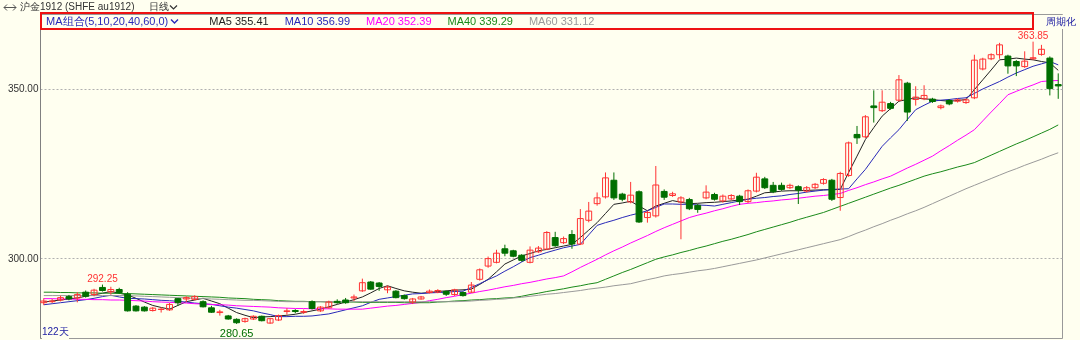  Describe the element at coordinates (55, 332) in the screenshot. I see `annotation: 122天` at that location.